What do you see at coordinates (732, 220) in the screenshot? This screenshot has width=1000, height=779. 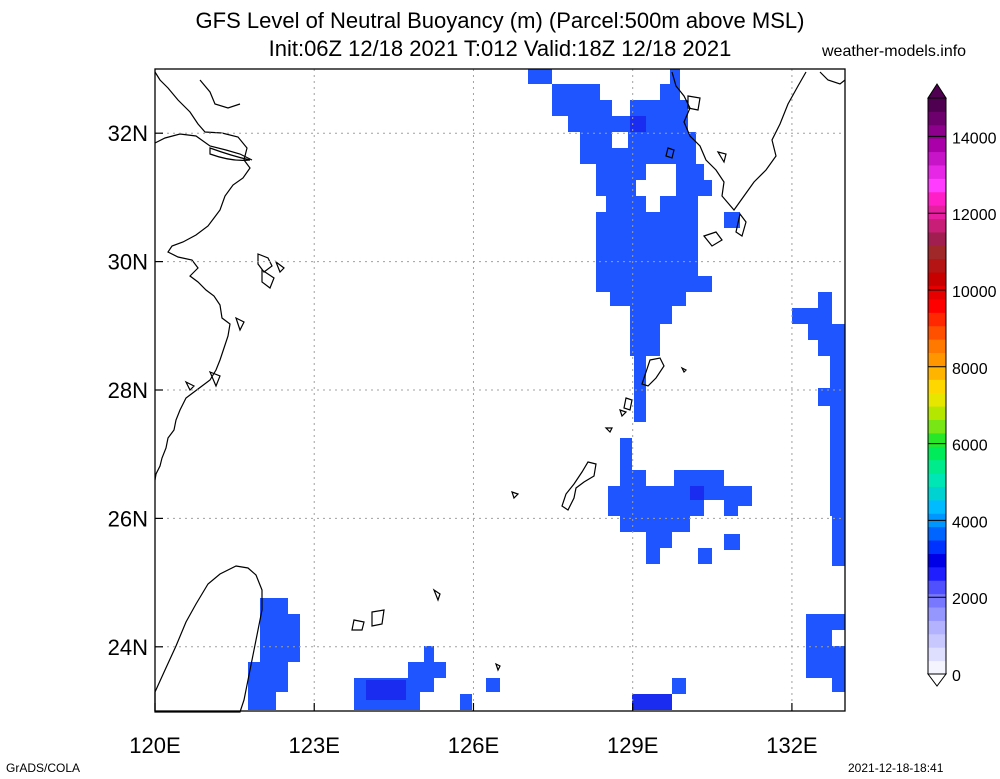 I see `kyushu-small-cell` at bounding box center [732, 220].